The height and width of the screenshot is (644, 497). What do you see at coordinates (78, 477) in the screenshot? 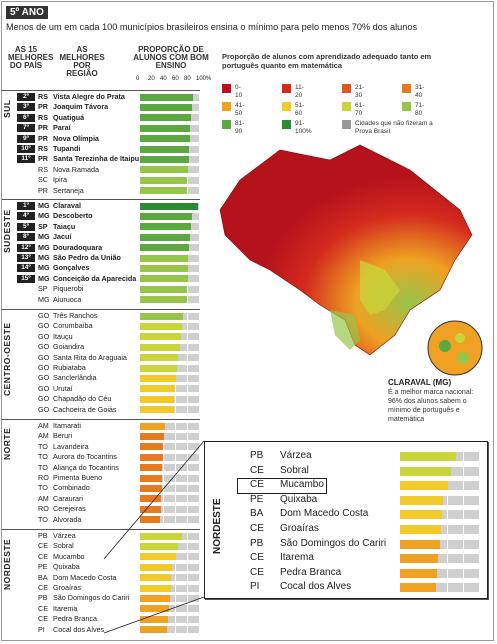
I see `city-label: Pimenta Bueno` at bounding box center [78, 477].